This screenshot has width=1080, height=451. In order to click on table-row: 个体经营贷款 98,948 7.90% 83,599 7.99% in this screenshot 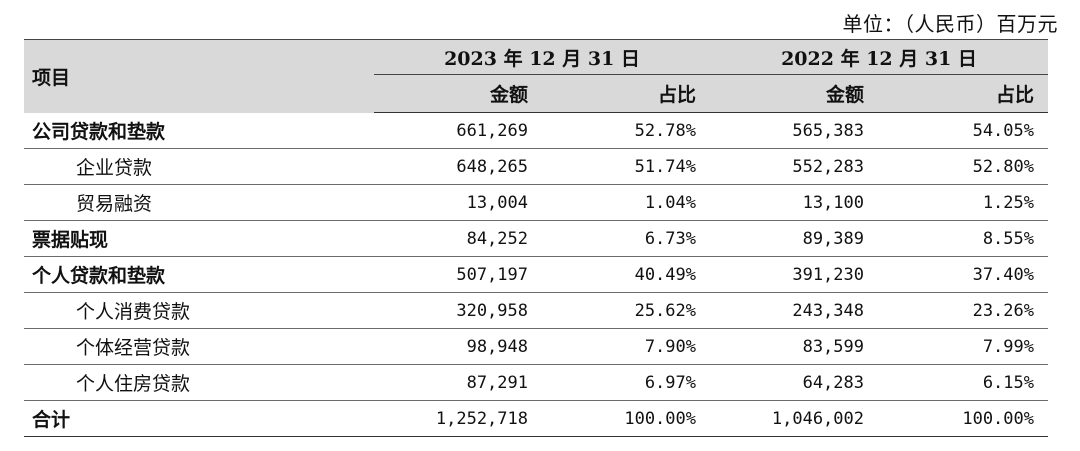, I will do `click(536, 346)`.